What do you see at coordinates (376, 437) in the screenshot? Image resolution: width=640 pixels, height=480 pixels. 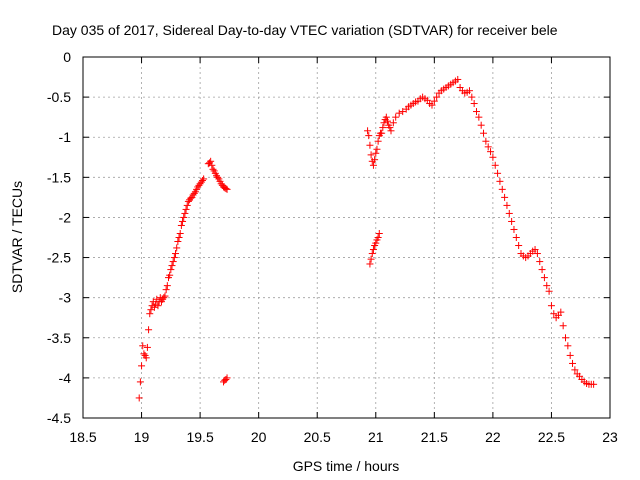 I see `x-tick-label: 21` at bounding box center [376, 437].